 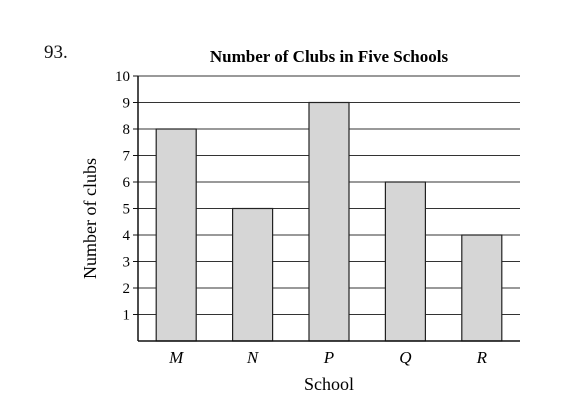 I want to click on x-tick-label-r: R, so click(x=482, y=357).